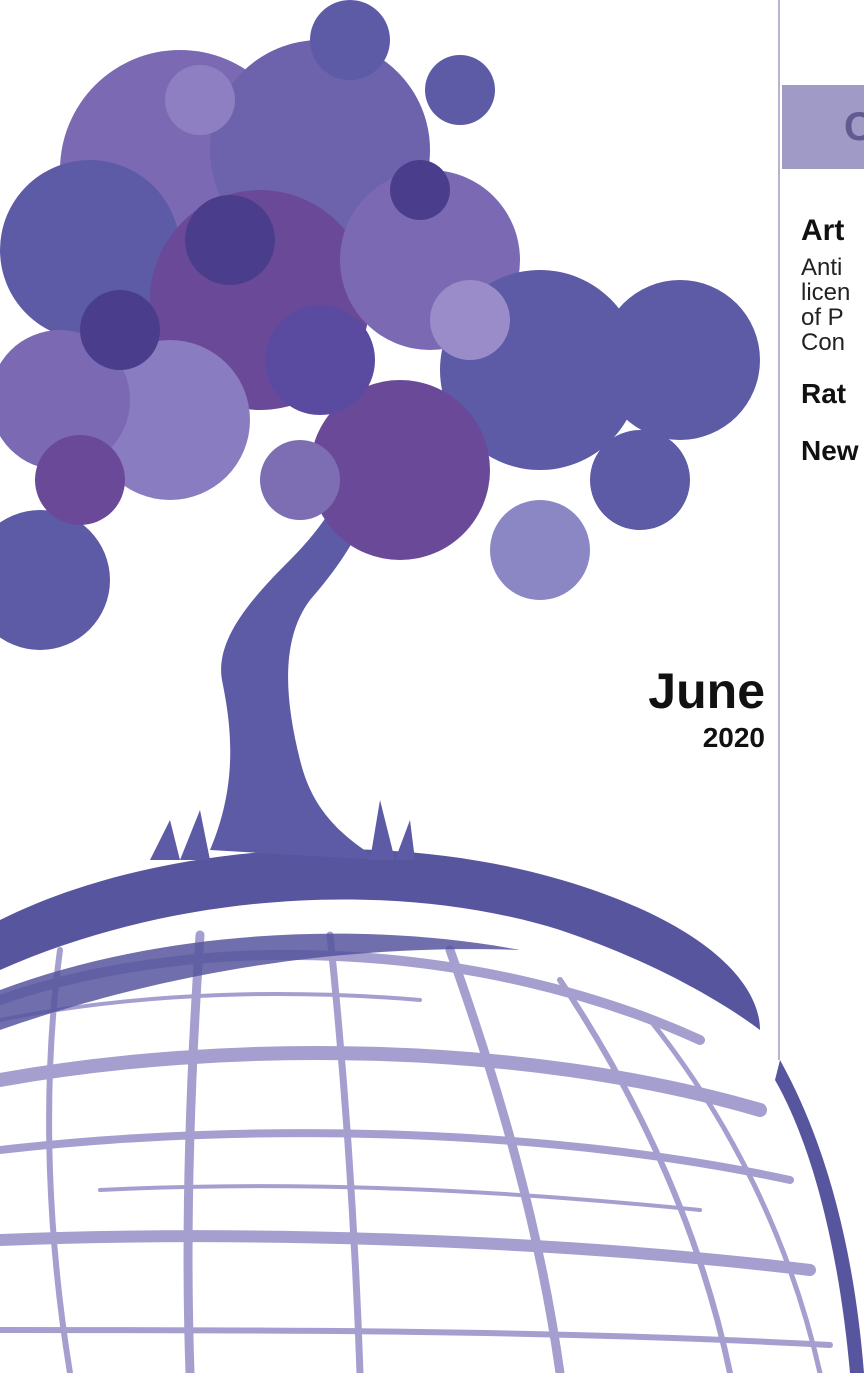  I want to click on toc-item-description: Anti licen of P Con, so click(832, 305).